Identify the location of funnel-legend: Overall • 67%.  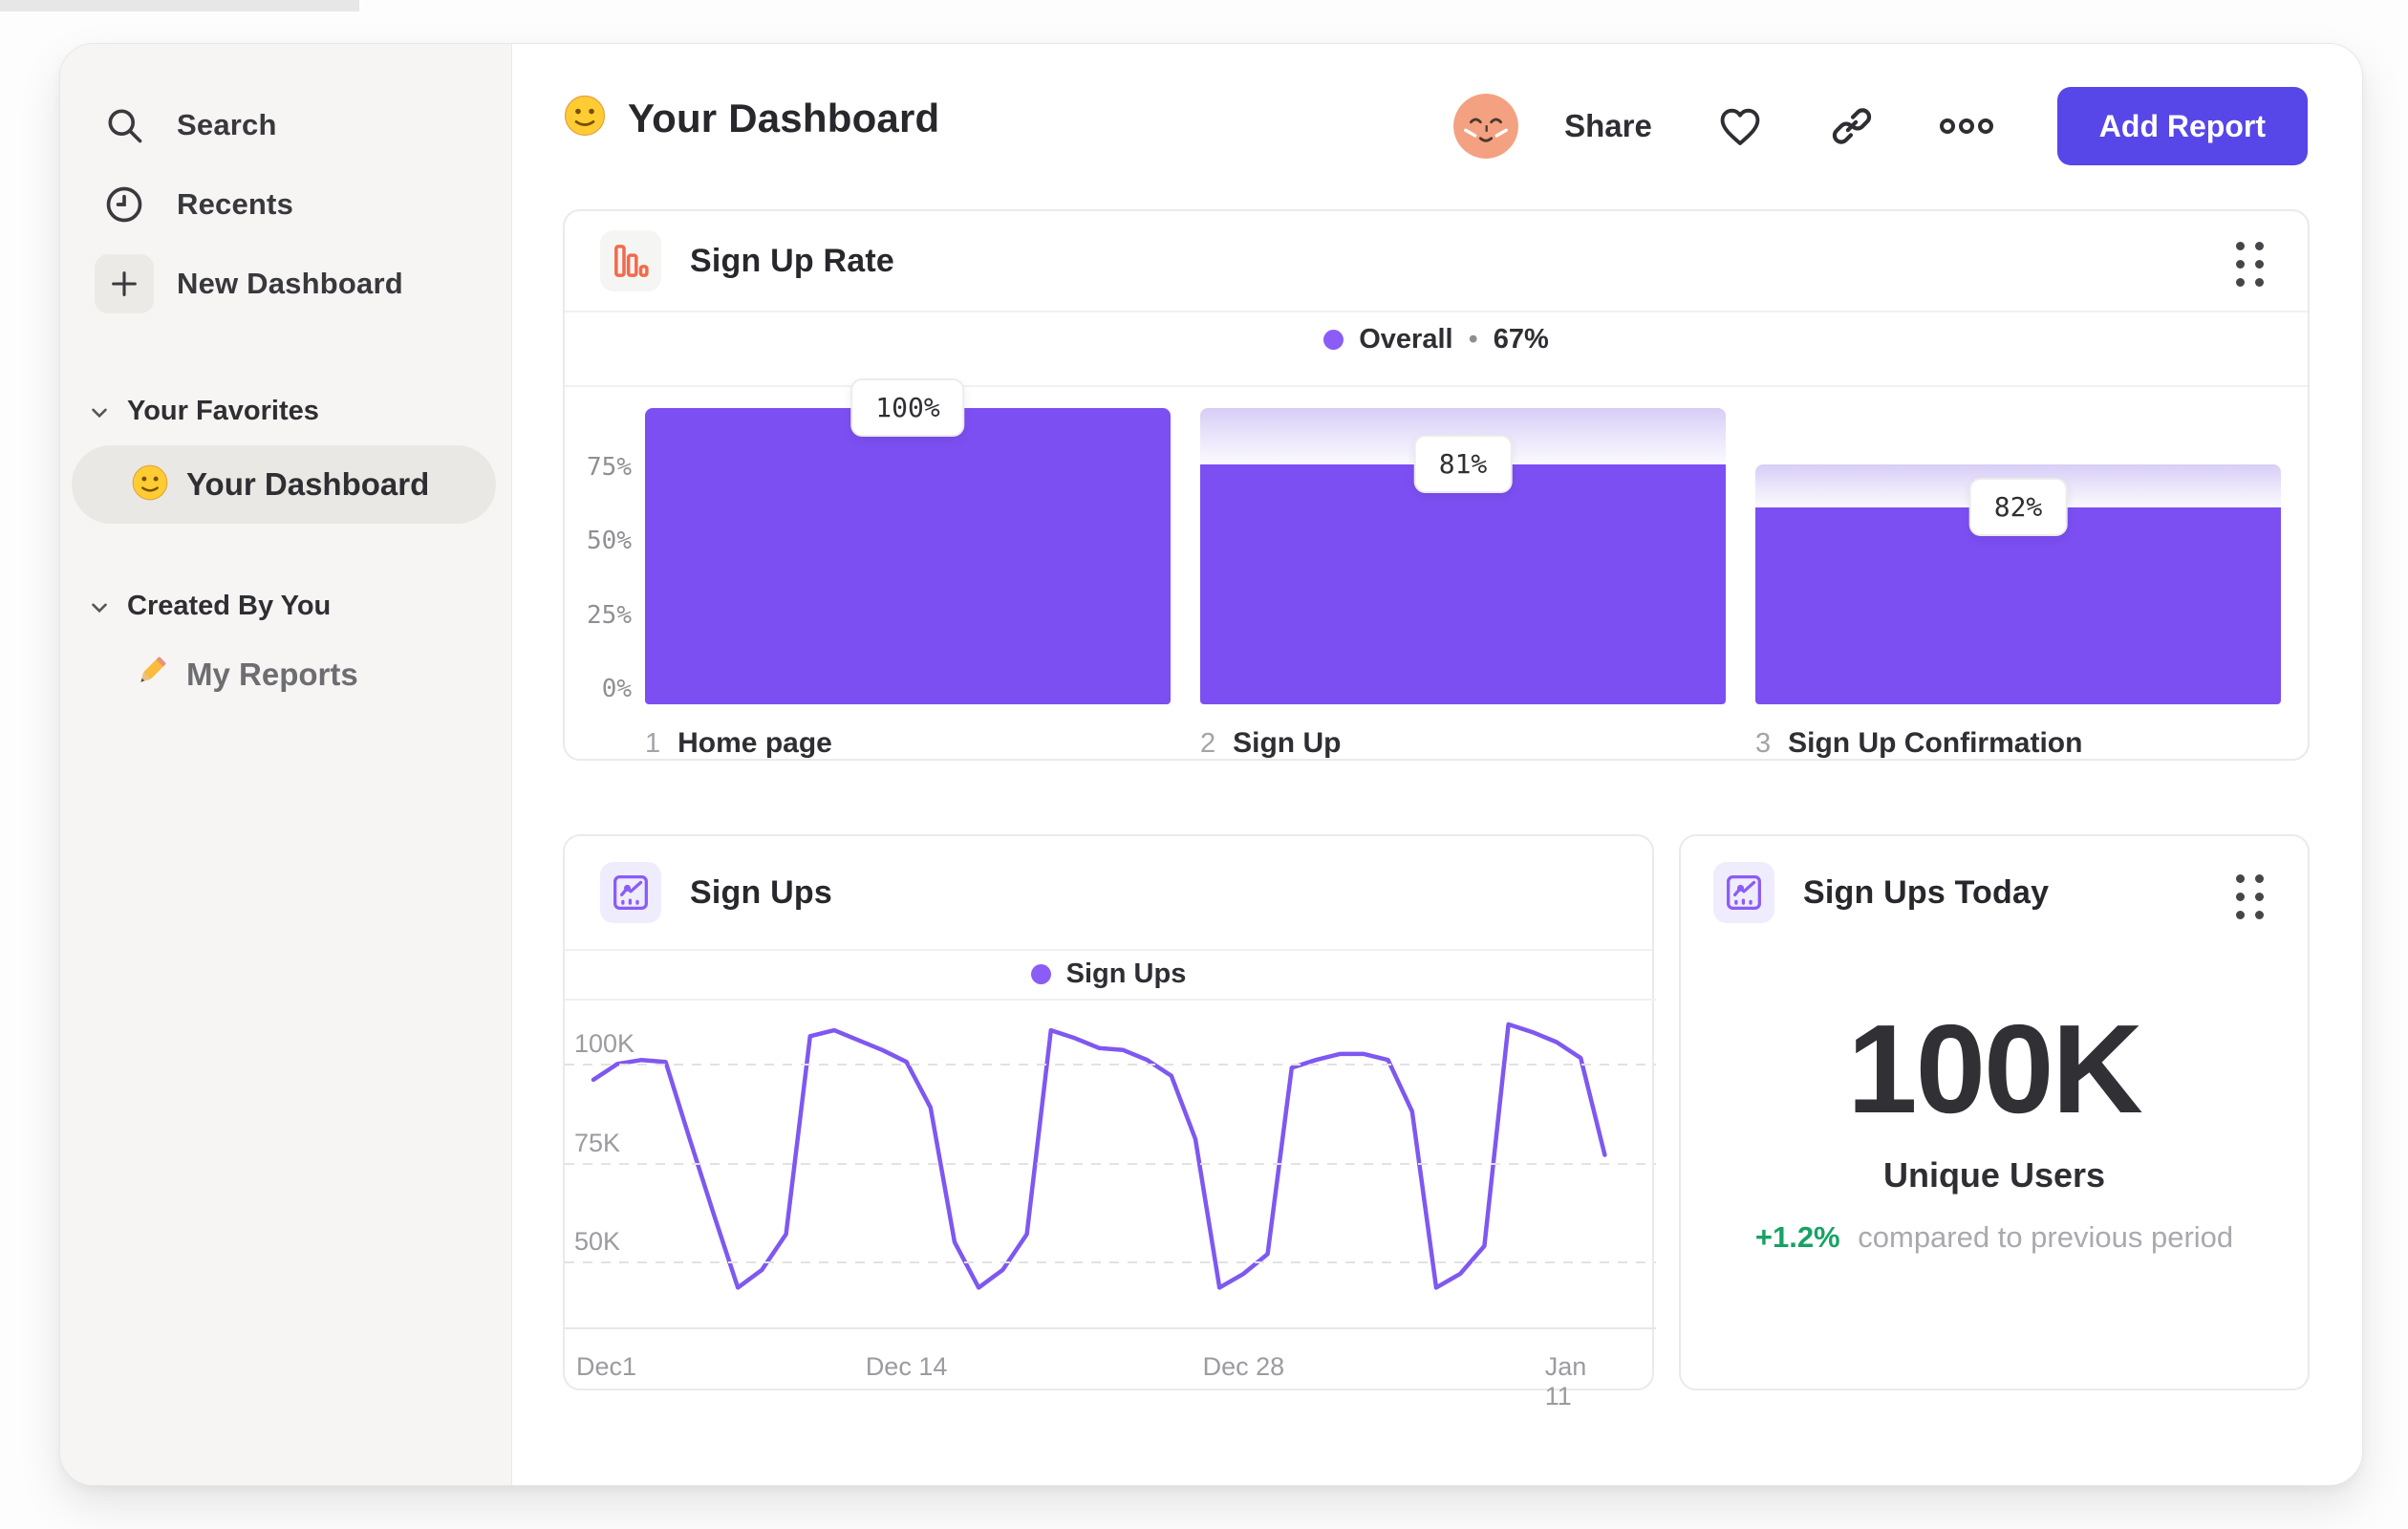
(1436, 339).